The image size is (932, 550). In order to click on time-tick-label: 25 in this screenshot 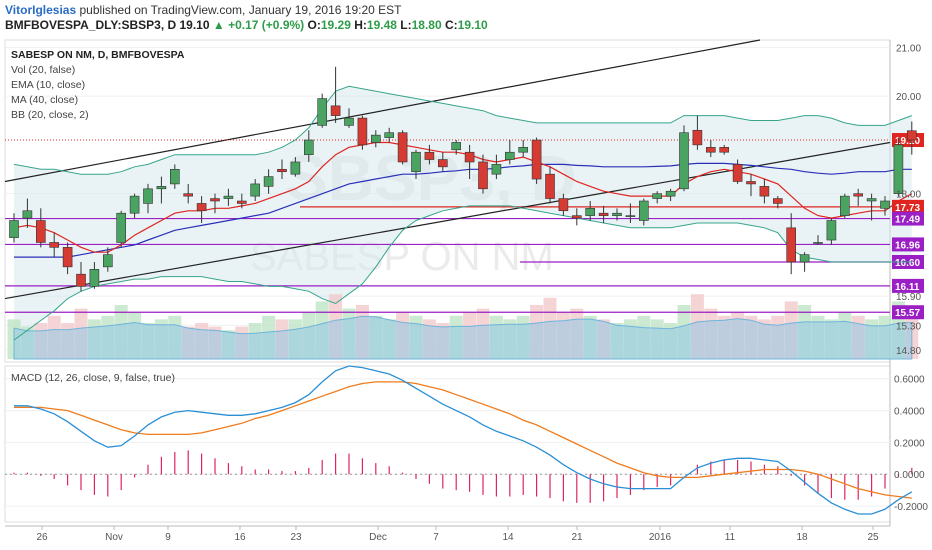, I will do `click(873, 537)`.